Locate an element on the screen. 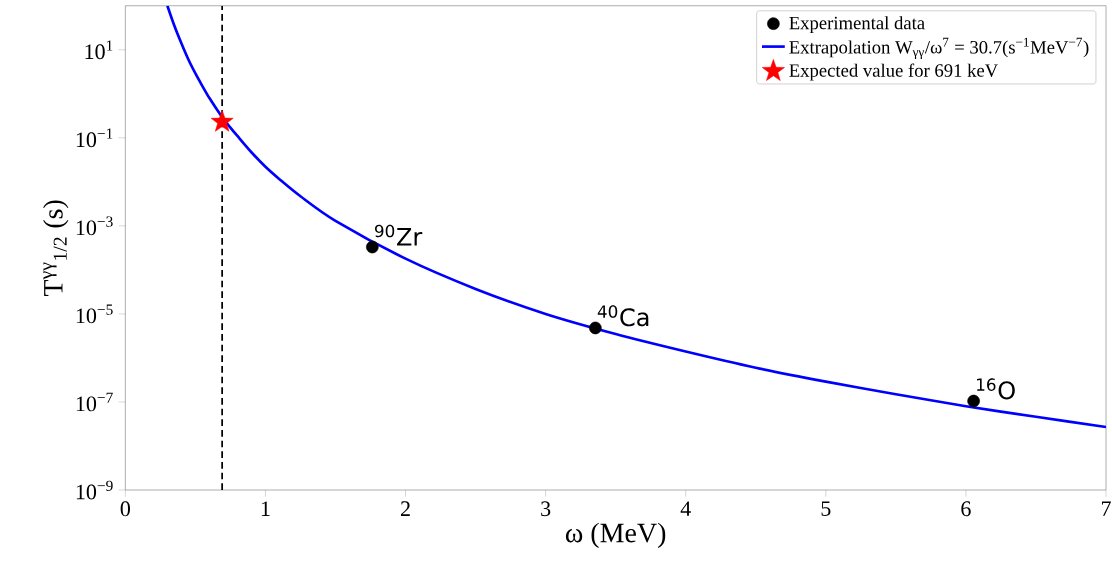  x-tick-label: 1 is located at coordinates (265, 508).